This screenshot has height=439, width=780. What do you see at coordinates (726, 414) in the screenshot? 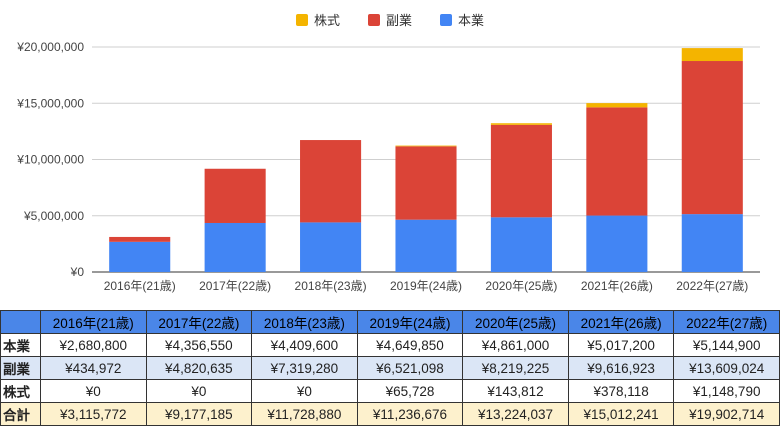
I see `table-cell: ¥19,902,714` at bounding box center [726, 414].